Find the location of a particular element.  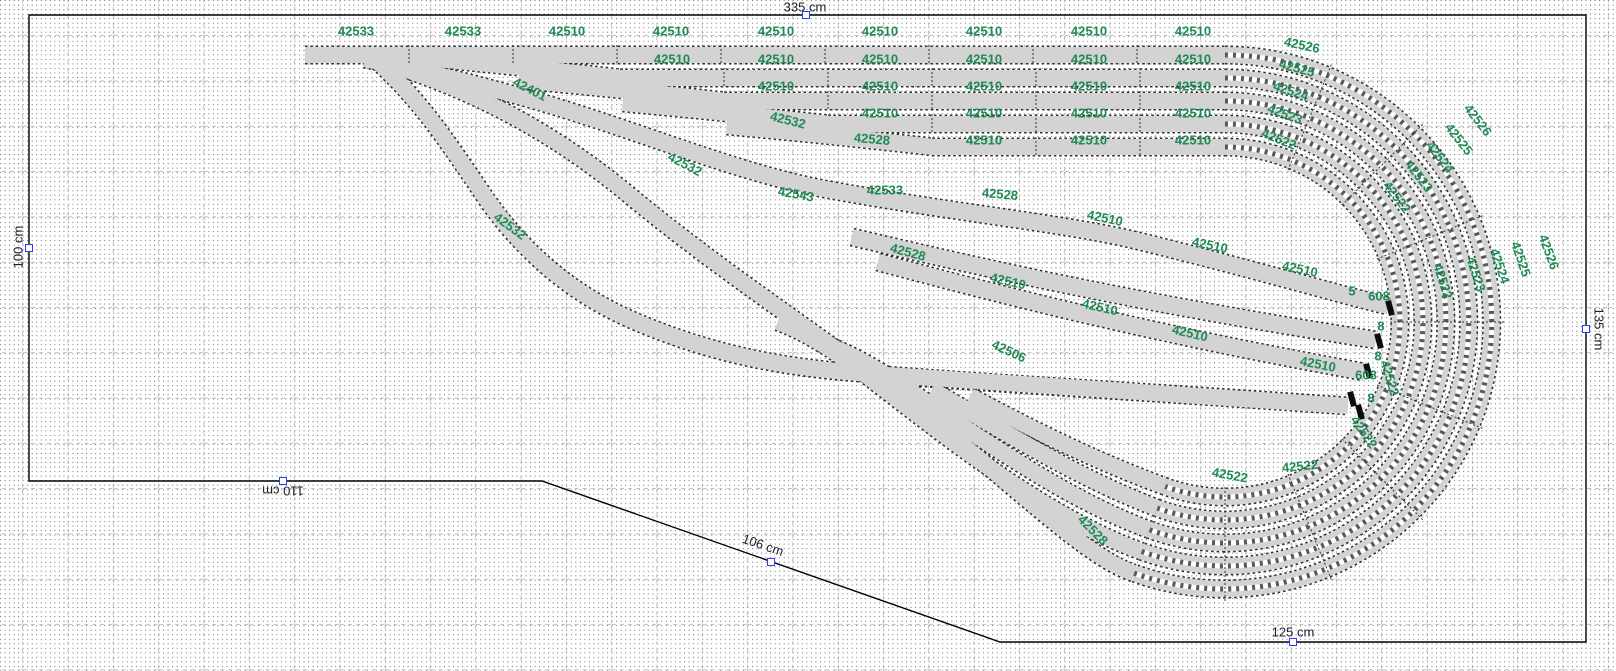

dimension-label: 125 cm is located at coordinates (1293, 632).